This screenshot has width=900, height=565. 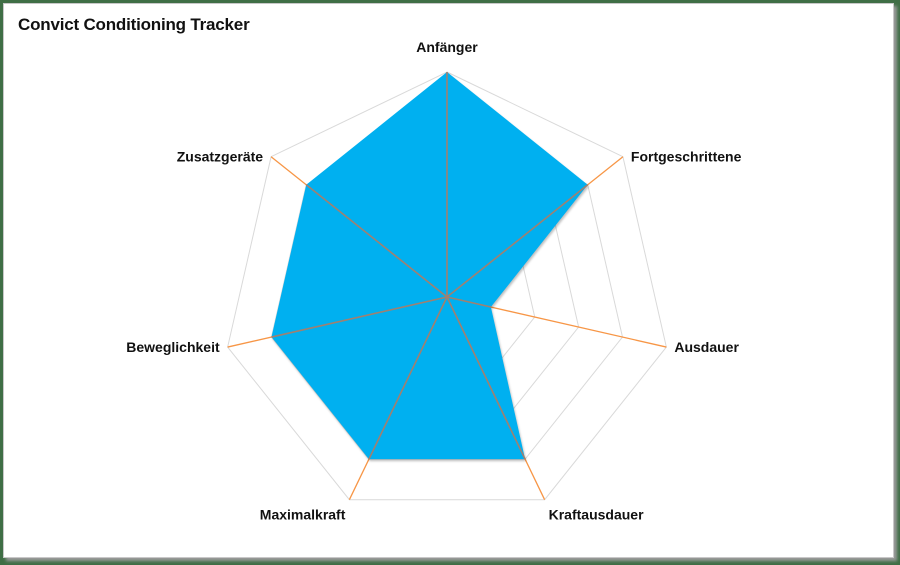 I want to click on category-label: Maximalkraft, so click(x=303, y=515).